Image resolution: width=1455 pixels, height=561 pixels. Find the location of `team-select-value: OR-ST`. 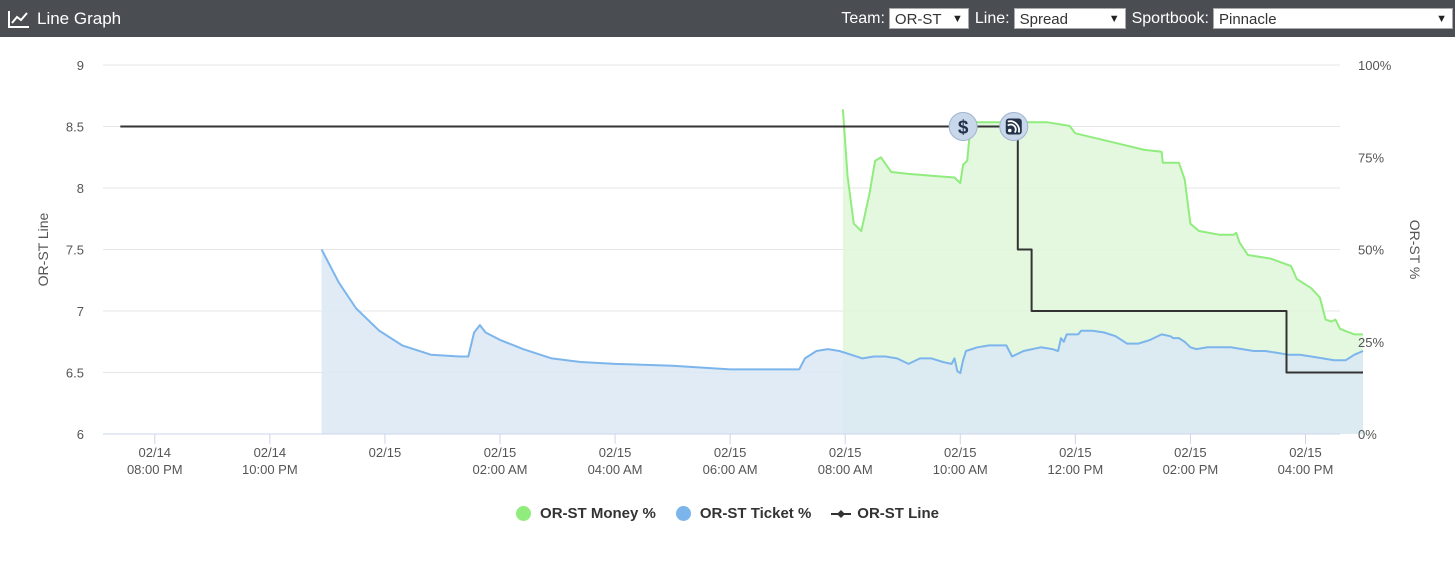

team-select-value: OR-ST is located at coordinates (918, 19).